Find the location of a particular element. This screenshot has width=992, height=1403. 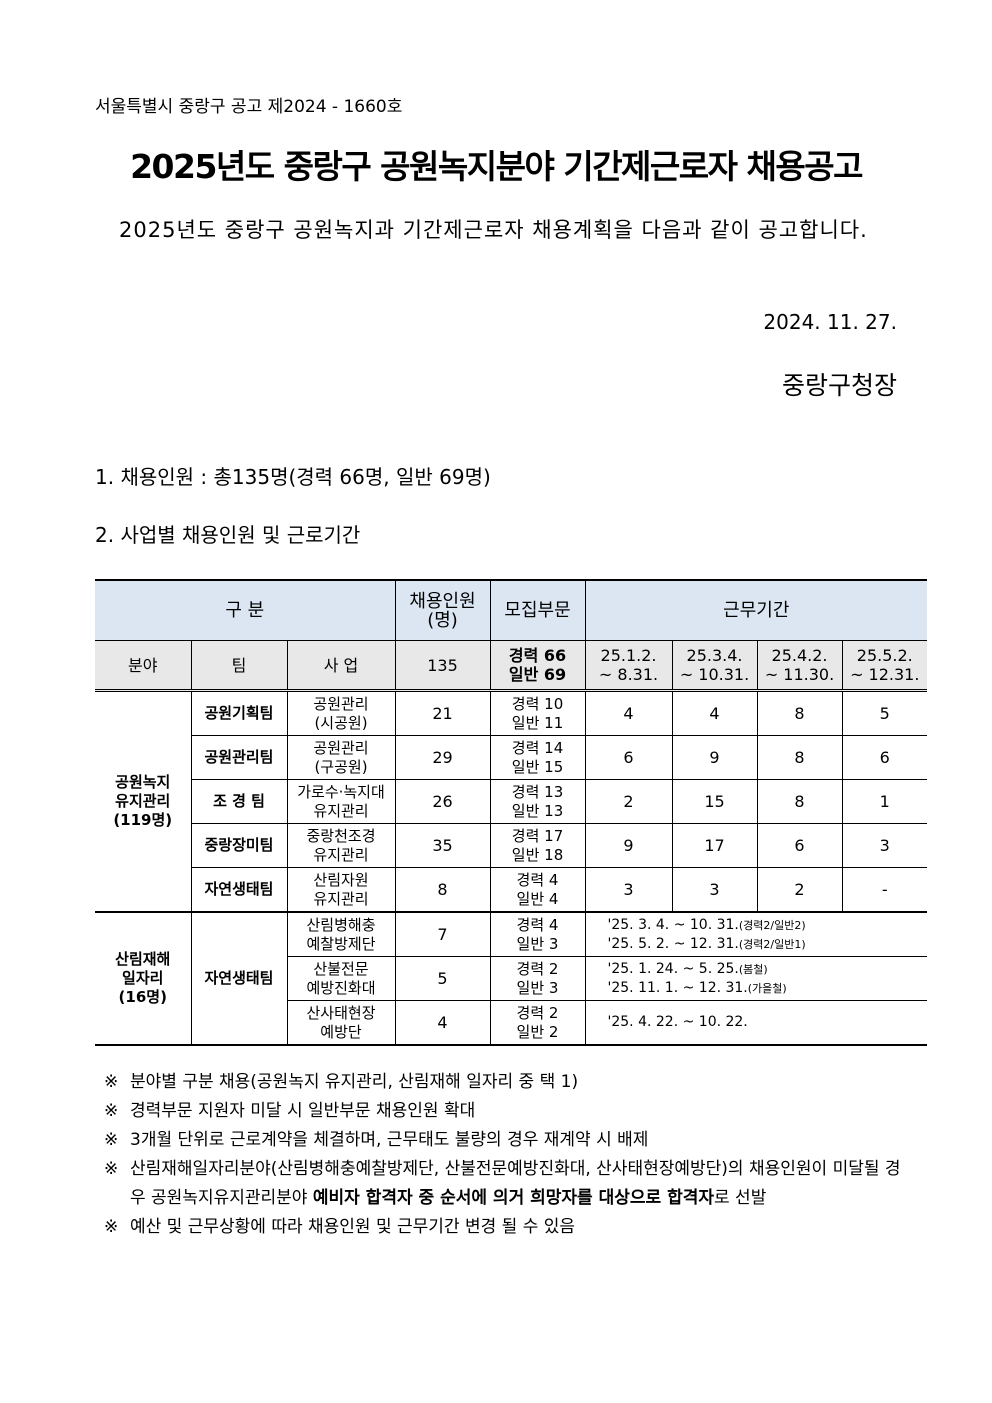

recruit-cell: 경력 4 일반 3 is located at coordinates (537, 934).